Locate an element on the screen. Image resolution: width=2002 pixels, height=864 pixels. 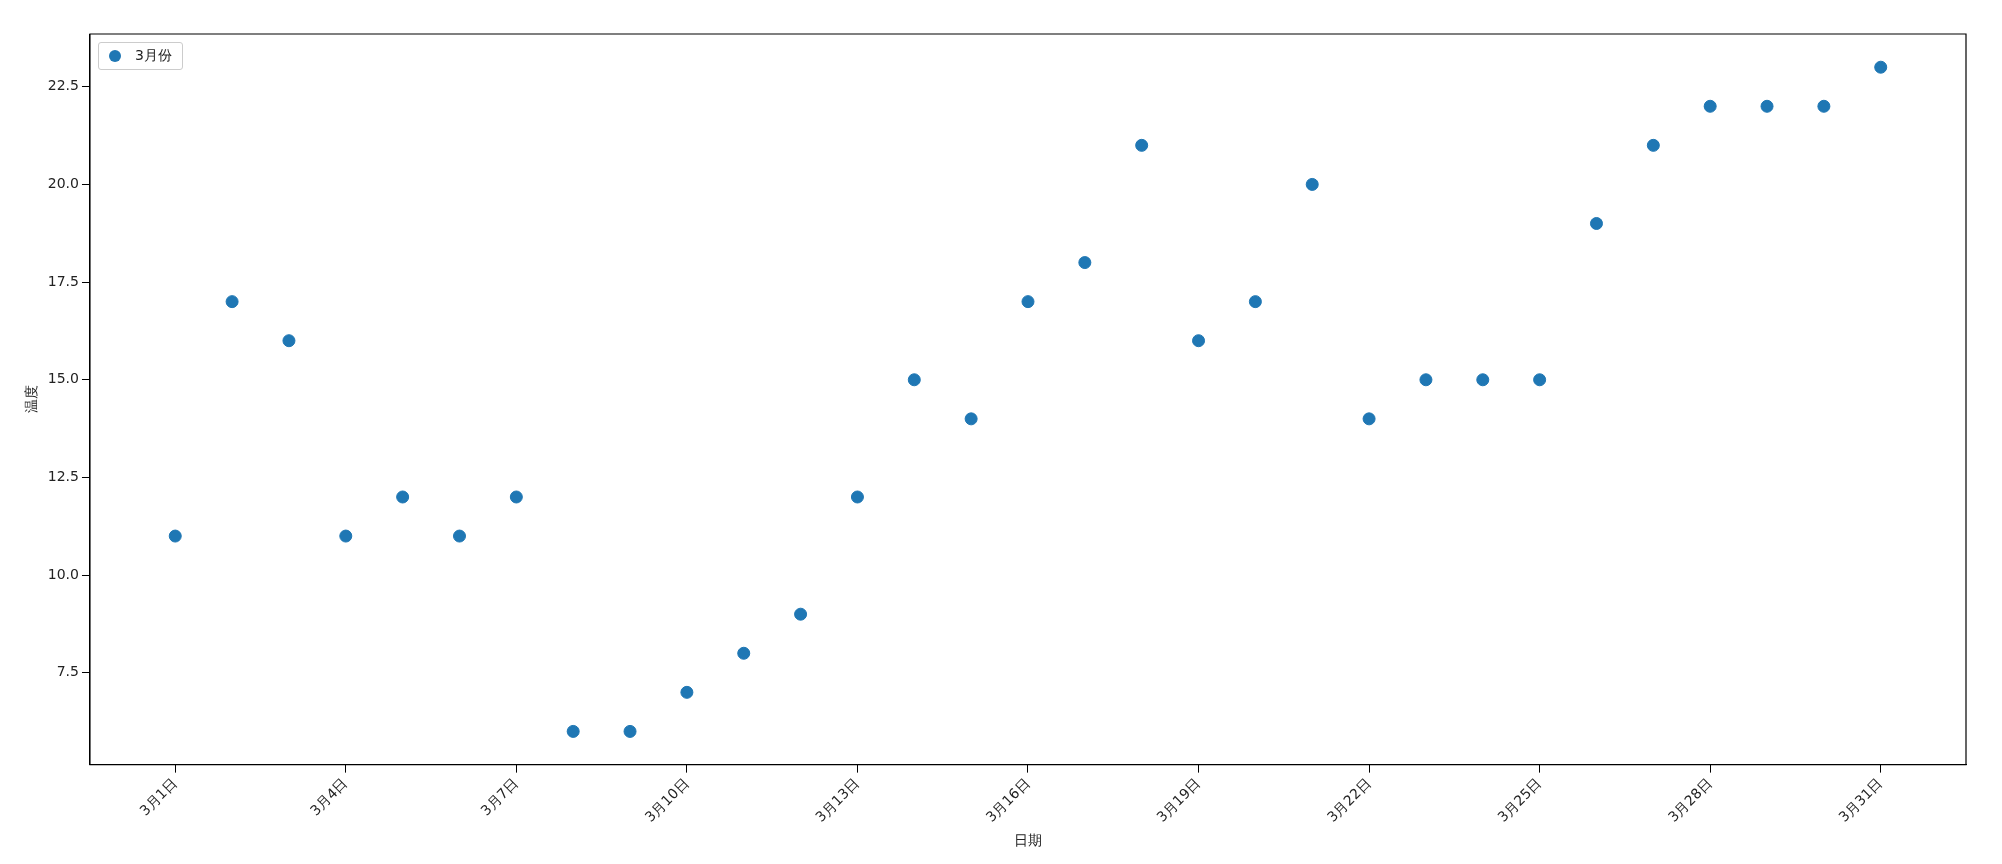
legend-label: 3月份 is located at coordinates (153, 56).